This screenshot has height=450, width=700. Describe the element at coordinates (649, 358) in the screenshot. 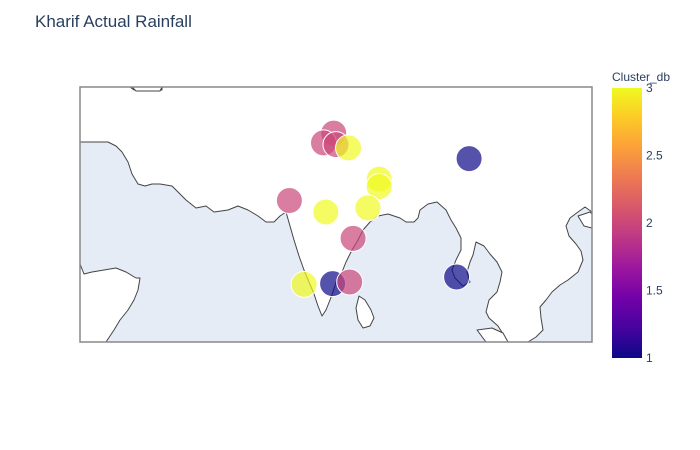

I see `colorbar-tick-label: 1` at that location.